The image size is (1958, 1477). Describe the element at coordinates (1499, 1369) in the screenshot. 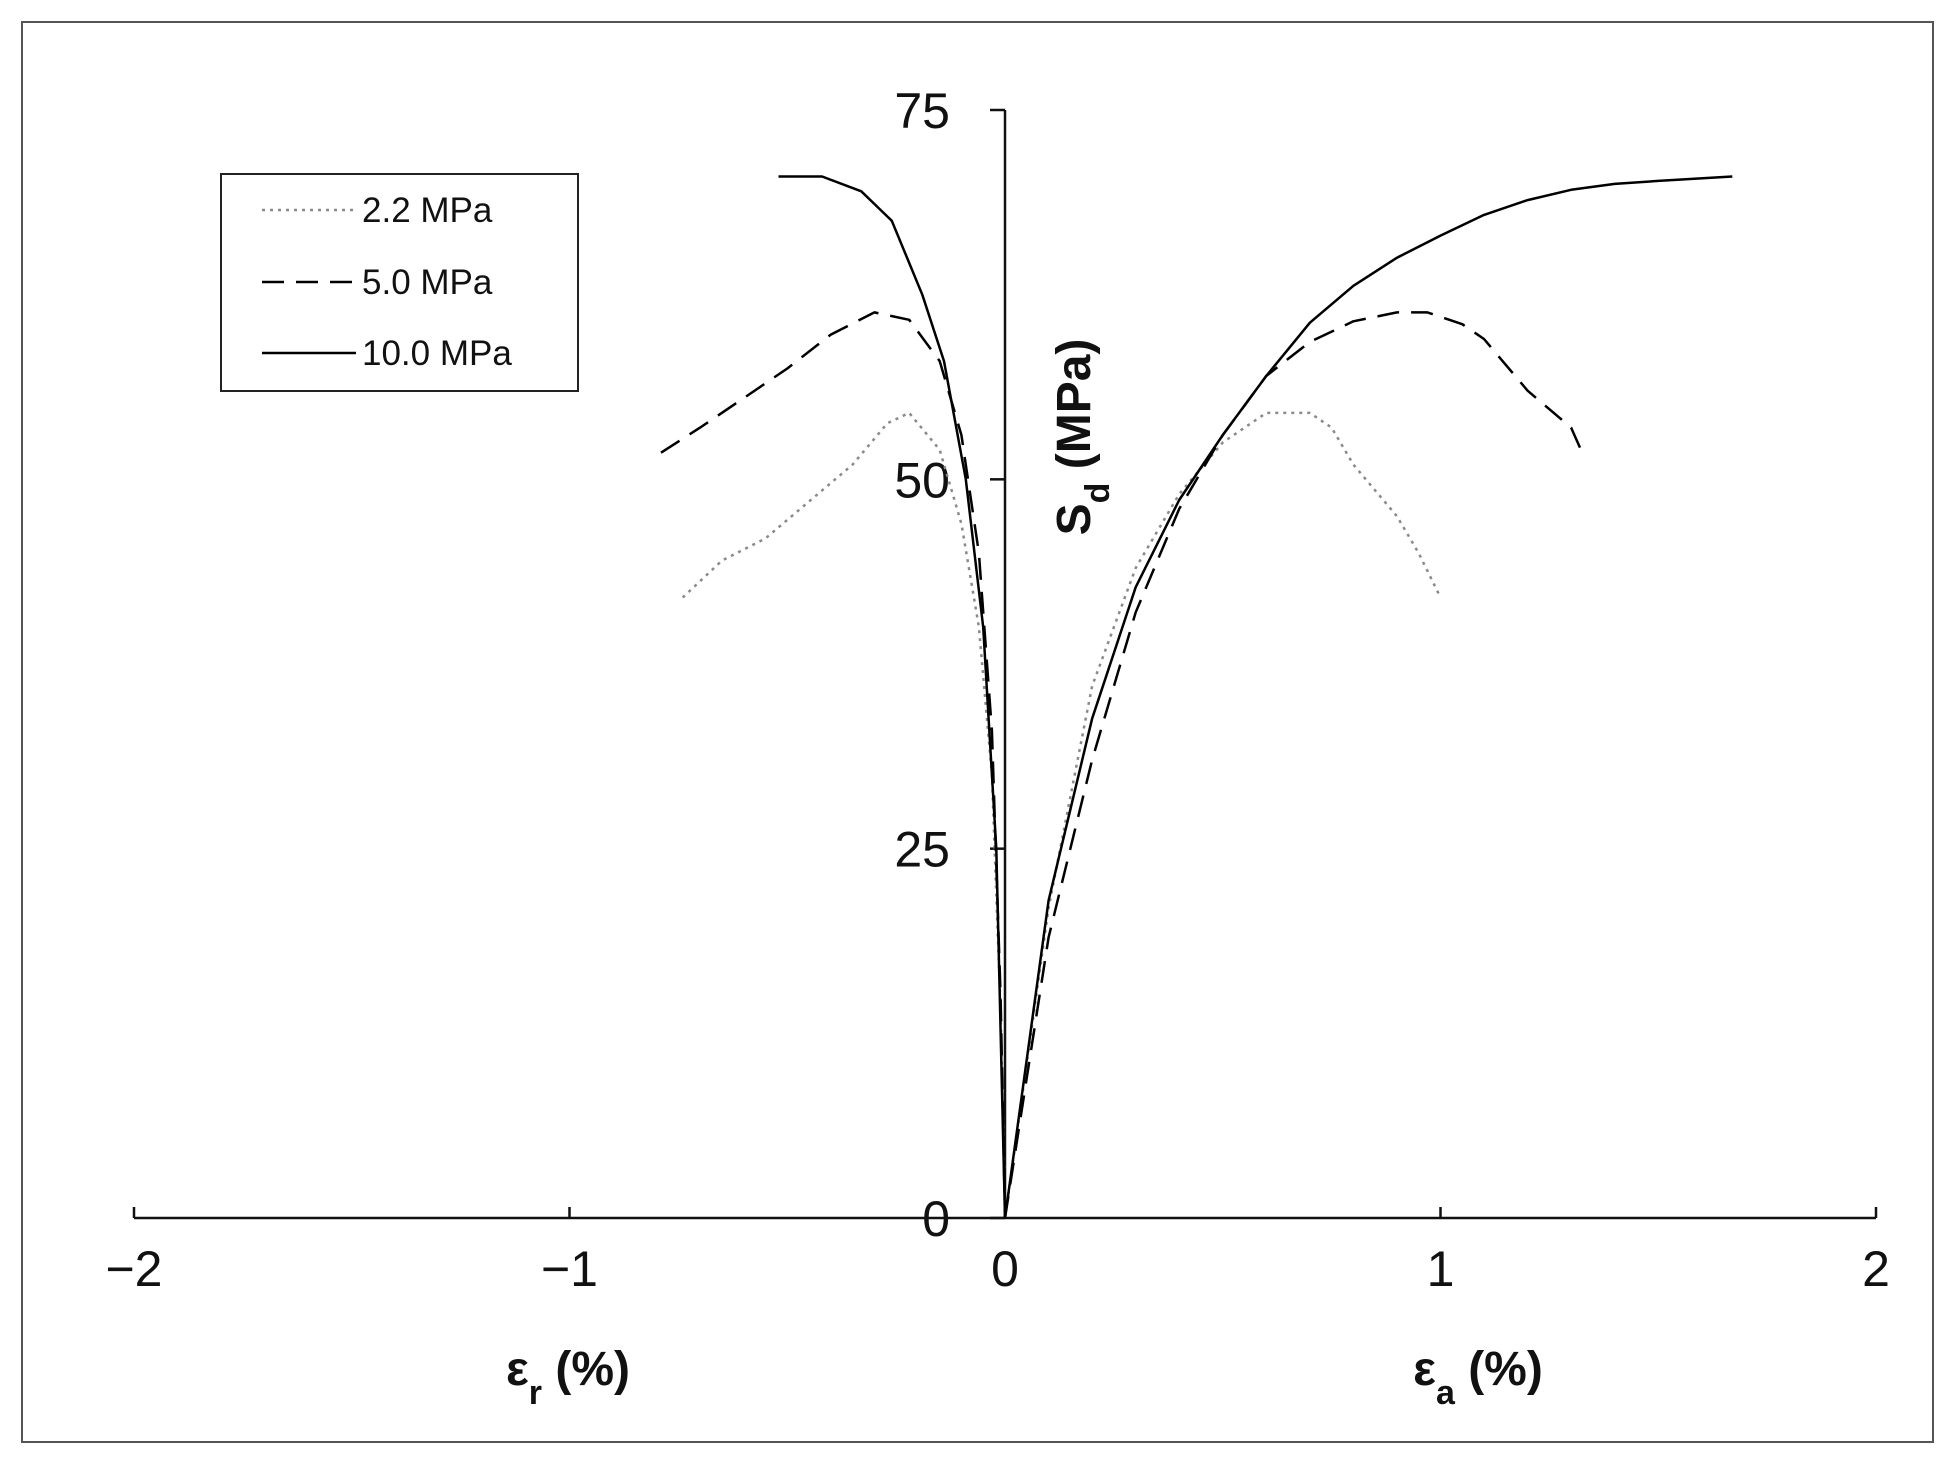

I see `x-label-right-rest: (%)` at that location.